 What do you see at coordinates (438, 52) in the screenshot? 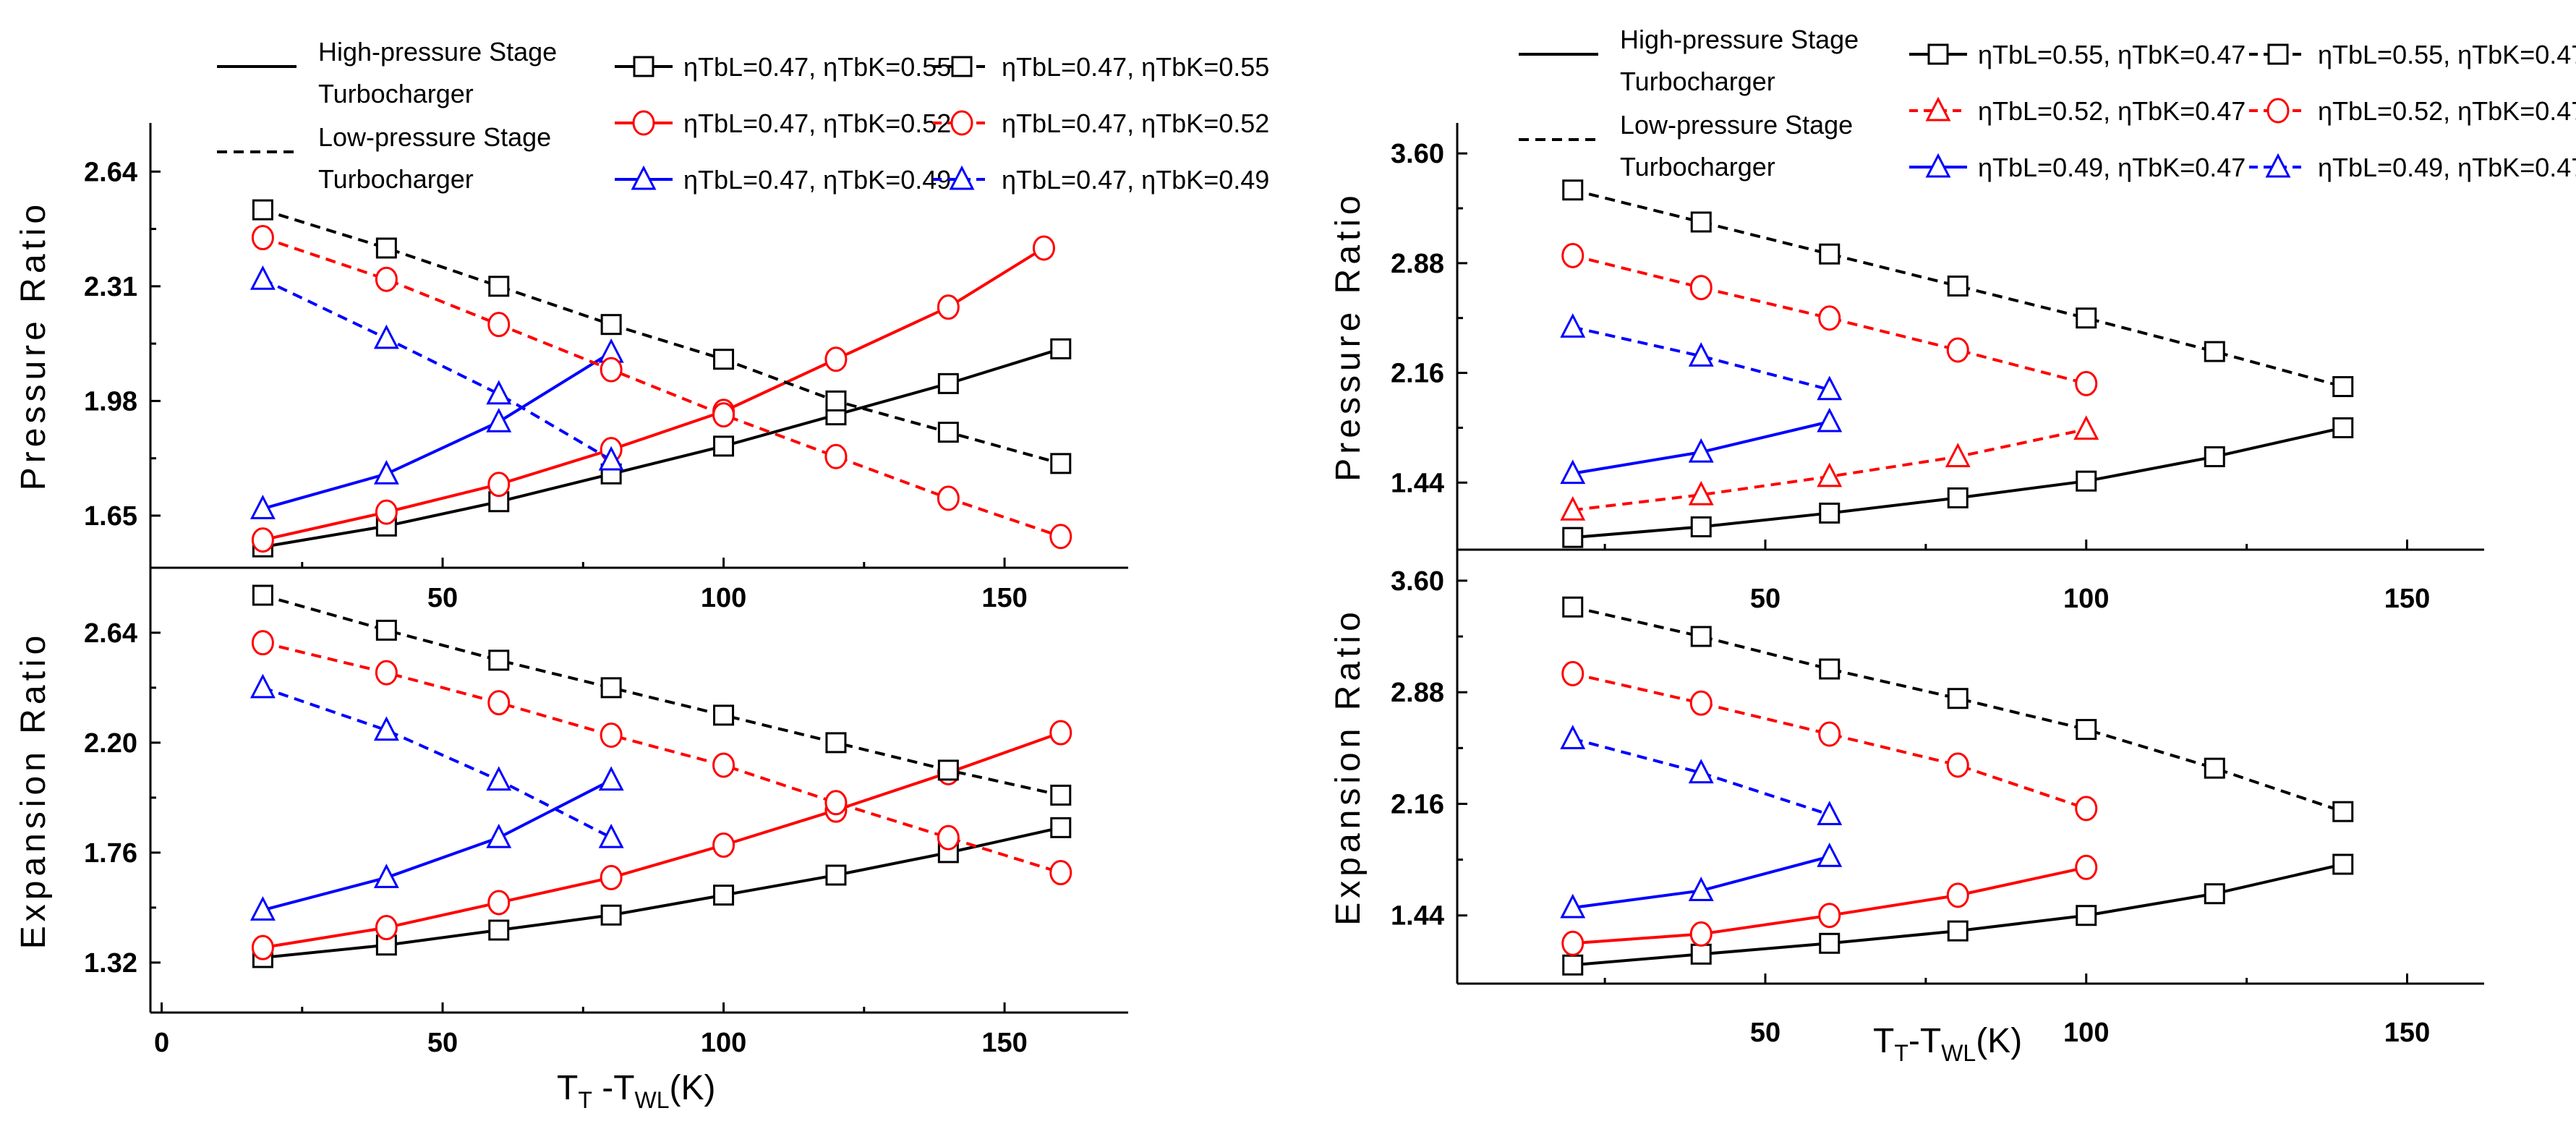
I see `legend-label: High-pressure Stage` at bounding box center [438, 52].